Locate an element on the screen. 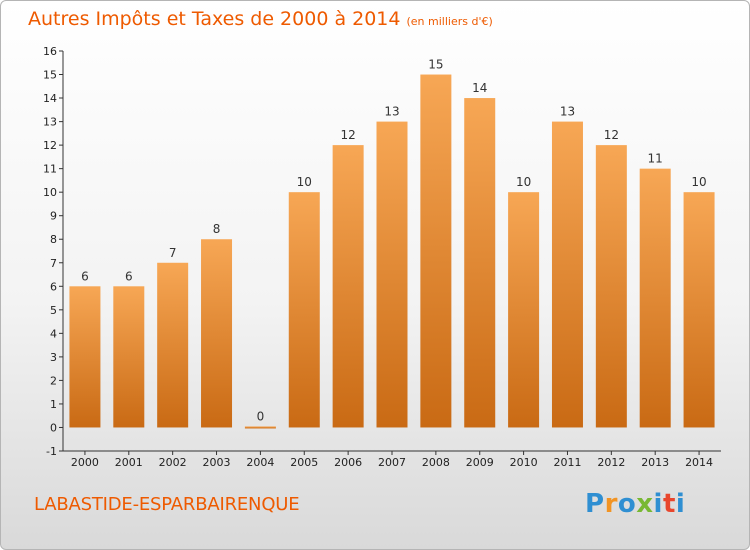 The width and height of the screenshot is (750, 550). y-tick-label: 12 is located at coordinates (50, 145).